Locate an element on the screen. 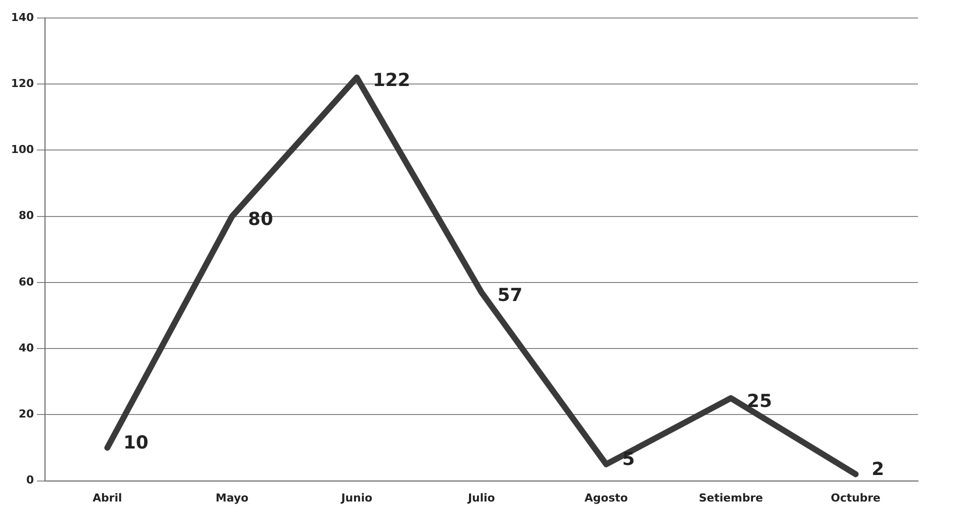 The height and width of the screenshot is (519, 969). y-tick-label: 40 is located at coordinates (26, 347).